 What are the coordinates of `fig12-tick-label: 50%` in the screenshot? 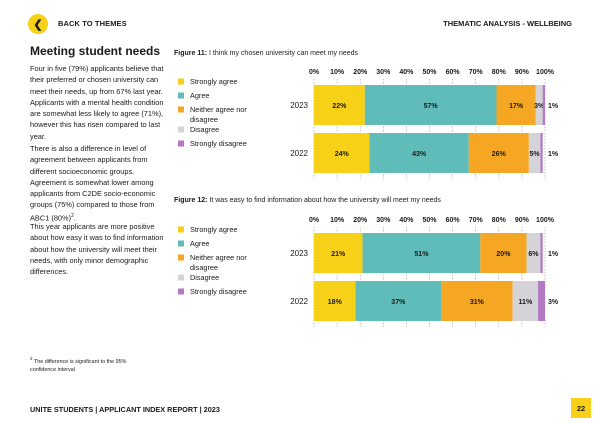 It's located at (429, 220).